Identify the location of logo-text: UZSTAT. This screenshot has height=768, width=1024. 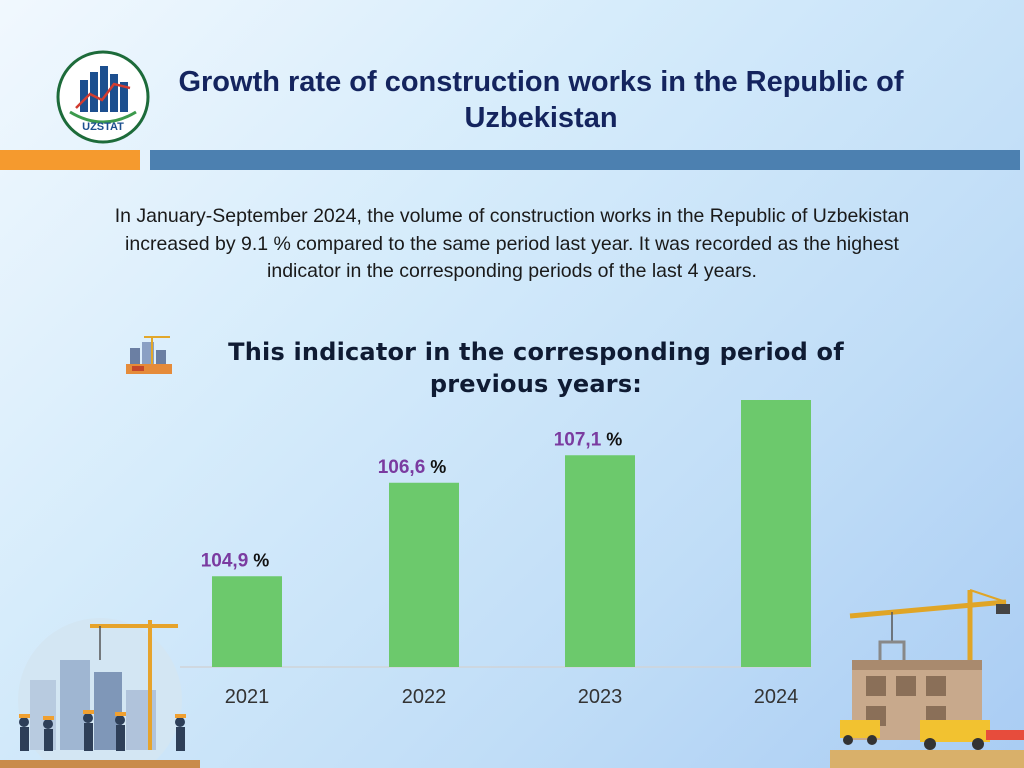
(103, 127).